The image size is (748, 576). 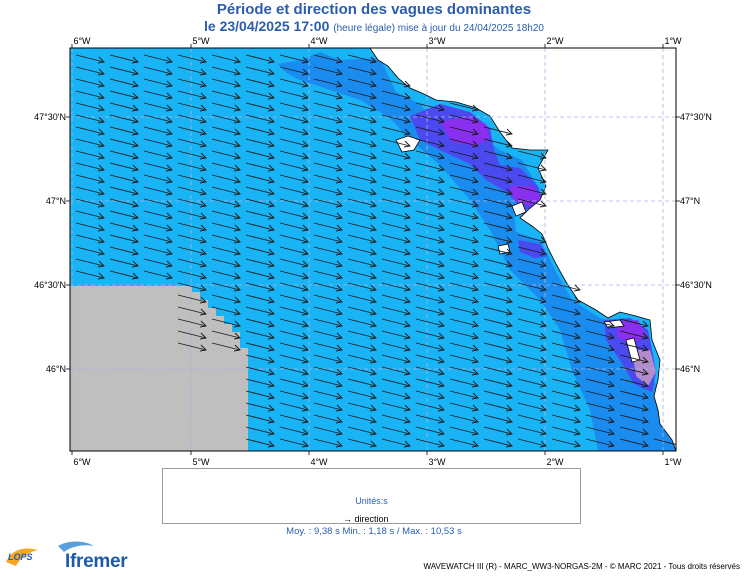 I want to click on lon-tick-label-top: 1°W, so click(x=673, y=41).